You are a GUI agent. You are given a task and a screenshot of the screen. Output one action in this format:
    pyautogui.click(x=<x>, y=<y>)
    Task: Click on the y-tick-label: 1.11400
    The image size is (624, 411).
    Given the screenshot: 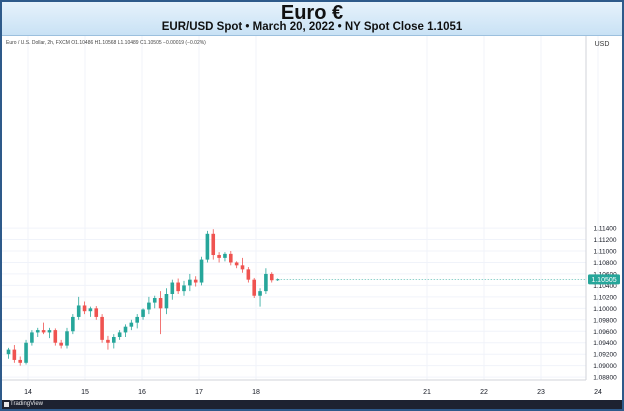 What is the action you would take?
    pyautogui.click(x=604, y=229)
    